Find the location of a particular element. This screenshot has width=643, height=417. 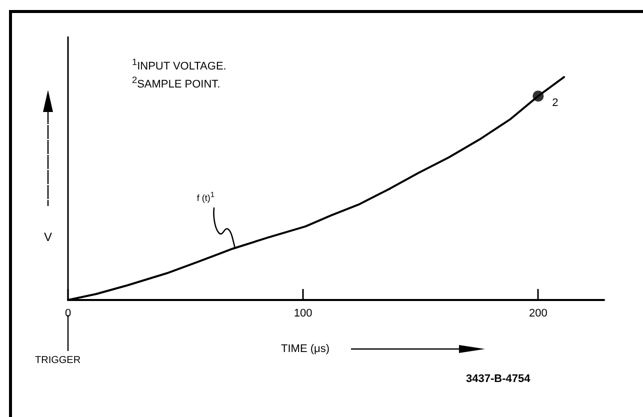

text: 3437-B-4754 is located at coordinates (498, 379).